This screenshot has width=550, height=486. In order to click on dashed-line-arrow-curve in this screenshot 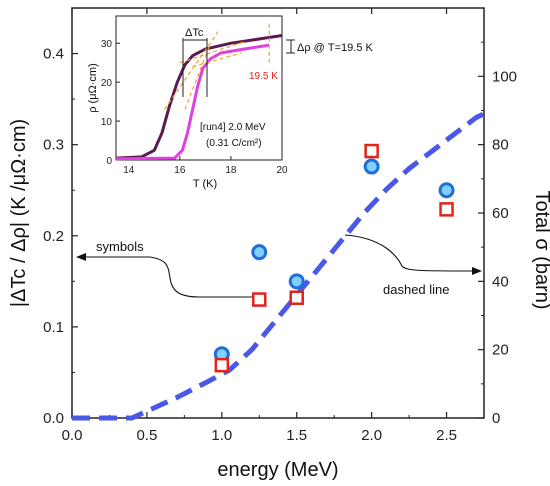, I will do `click(411, 253)`.